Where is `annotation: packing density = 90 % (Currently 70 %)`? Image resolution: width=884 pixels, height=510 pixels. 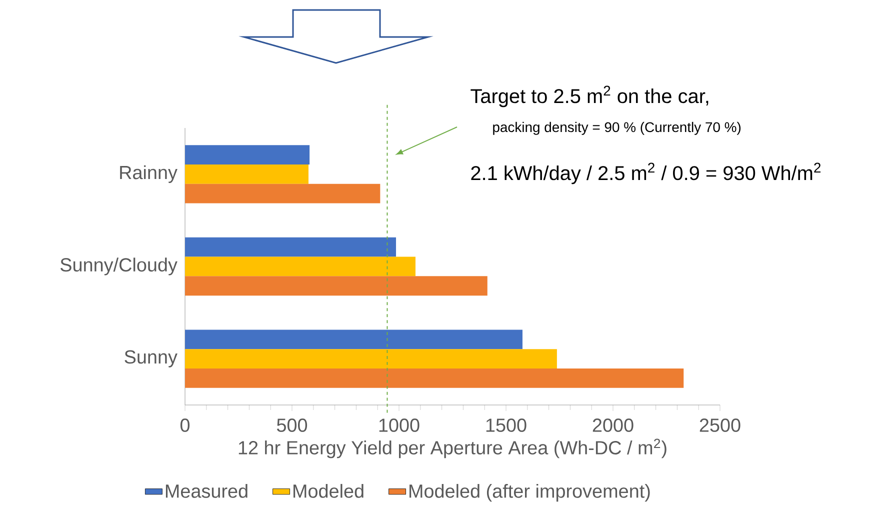
annotation: packing density = 90 % (Currently 70 %) is located at coordinates (617, 128).